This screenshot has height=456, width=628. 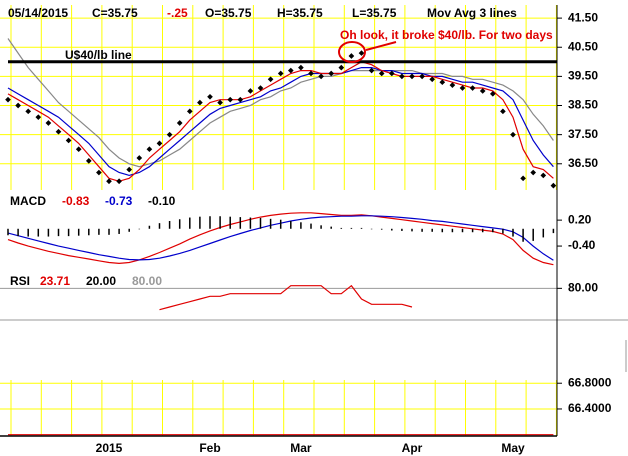 I want to click on y-tick-label: 38.50, so click(x=583, y=105).